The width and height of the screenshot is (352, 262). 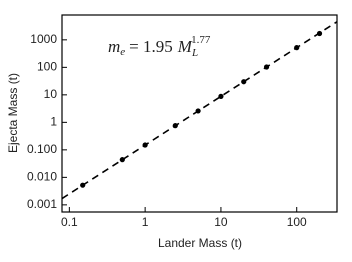 What do you see at coordinates (297, 222) in the screenshot?
I see `x-tick-label: 100` at bounding box center [297, 222].